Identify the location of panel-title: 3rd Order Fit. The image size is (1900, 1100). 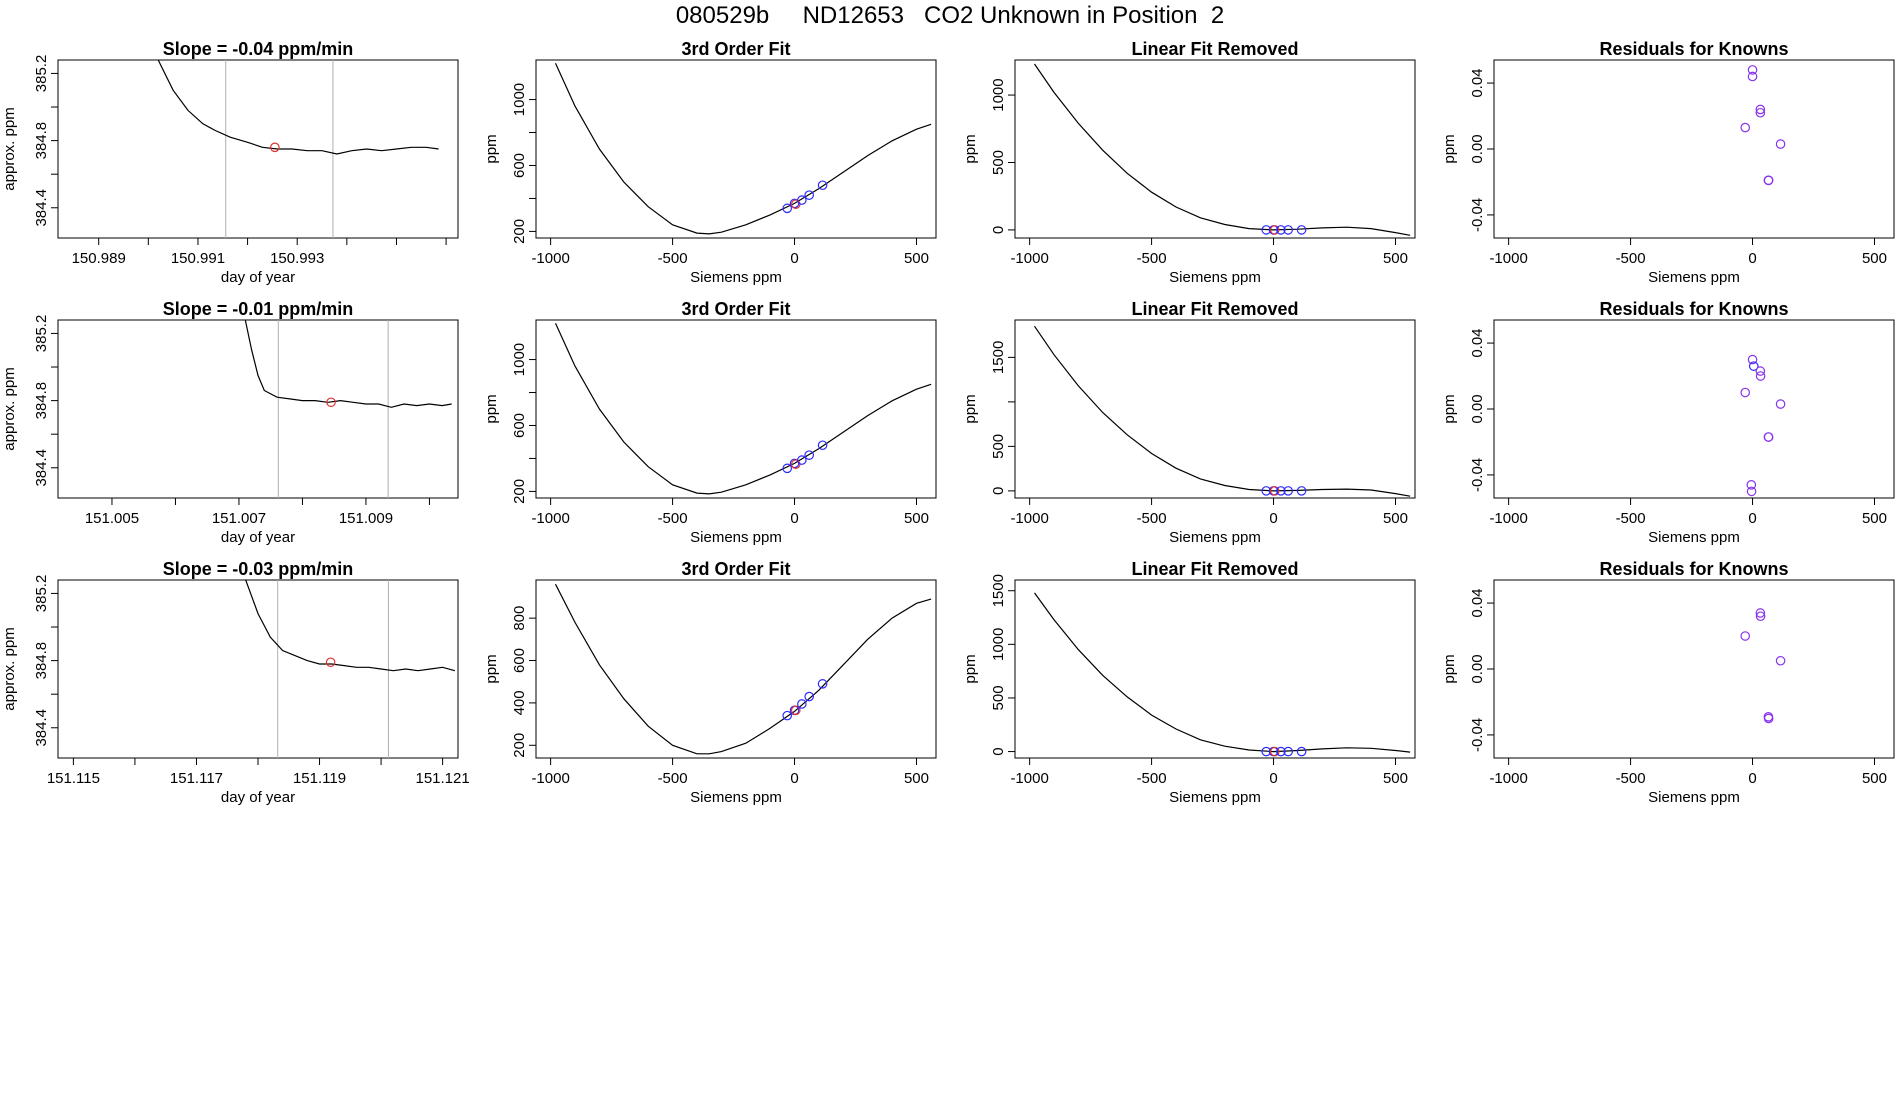
(735, 309).